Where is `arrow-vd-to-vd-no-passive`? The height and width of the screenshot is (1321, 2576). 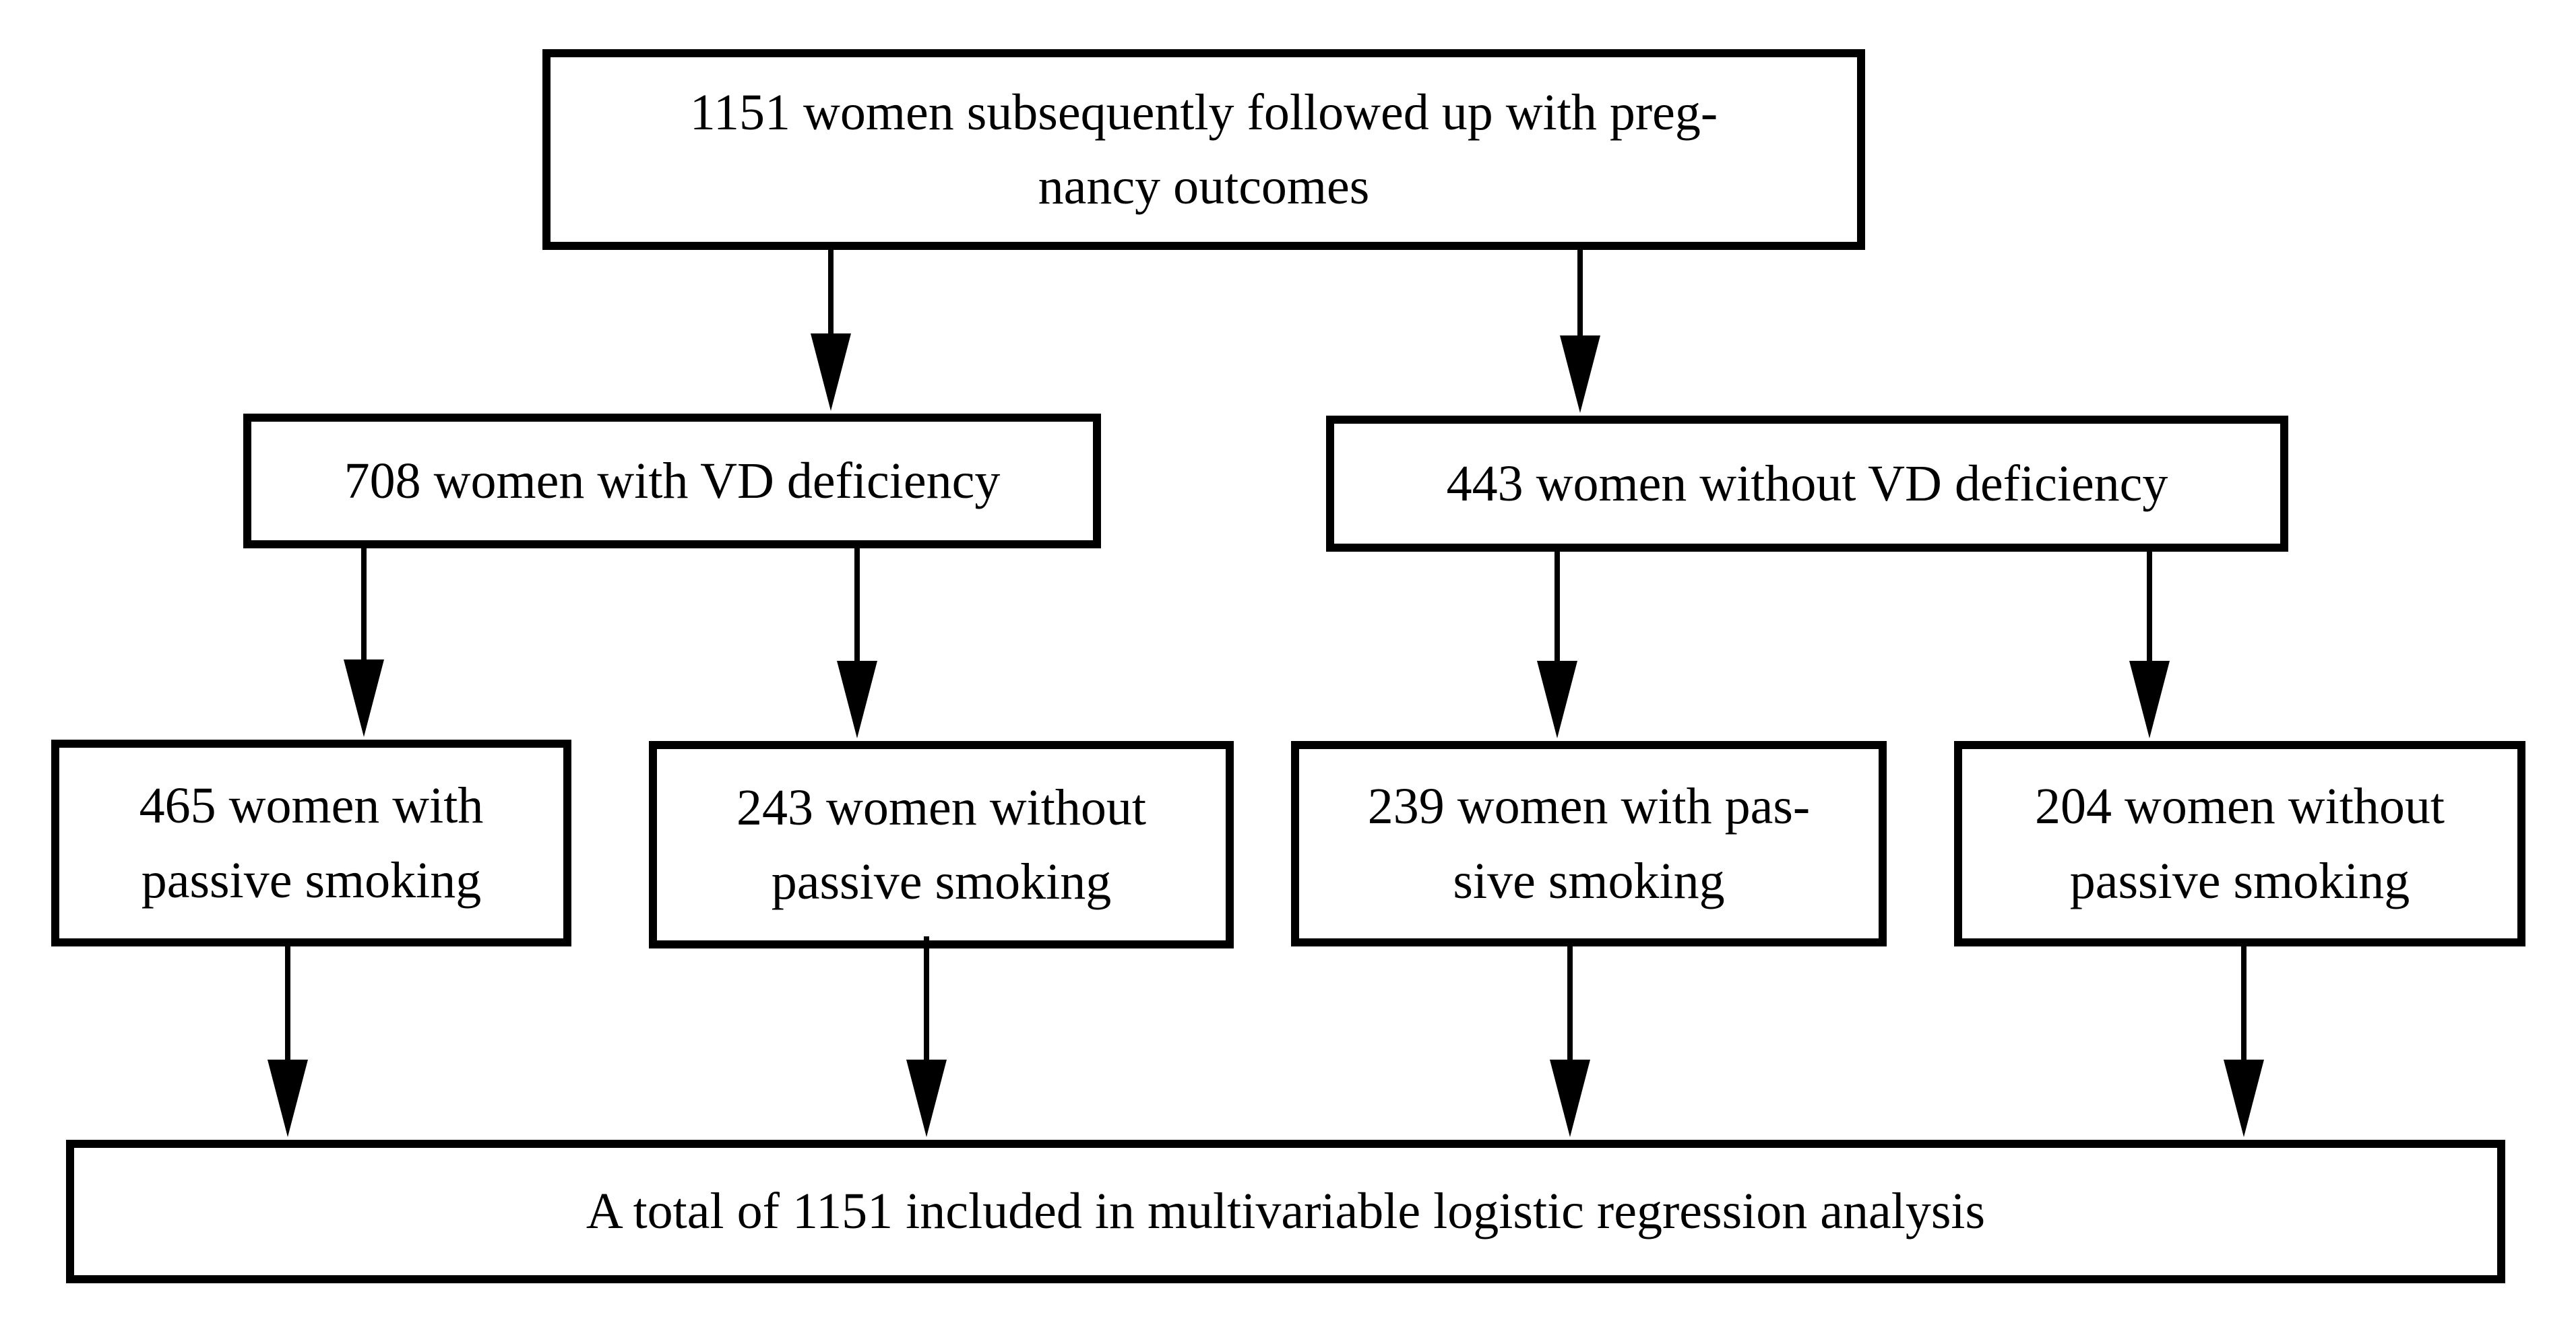 arrow-vd-to-vd-no-passive is located at coordinates (857, 643).